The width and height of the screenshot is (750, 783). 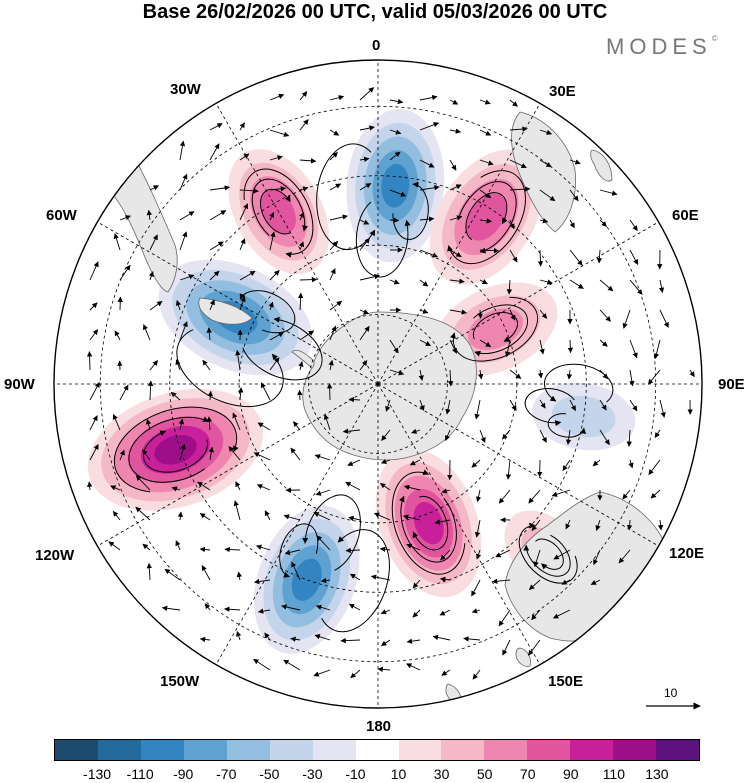 What do you see at coordinates (671, 693) in the screenshot?
I see `vector-scale-label: 10` at bounding box center [671, 693].